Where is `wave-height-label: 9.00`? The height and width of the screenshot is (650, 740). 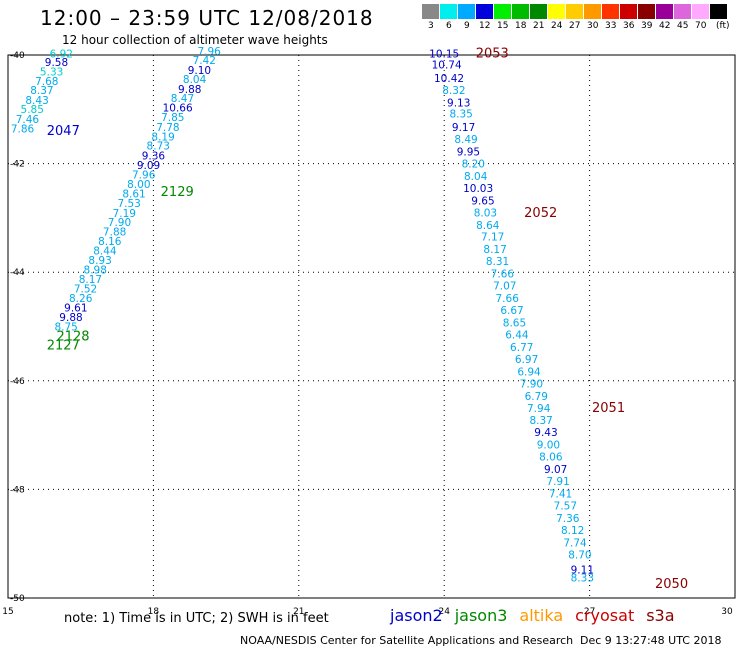 wave-height-label: 9.00 is located at coordinates (548, 446).